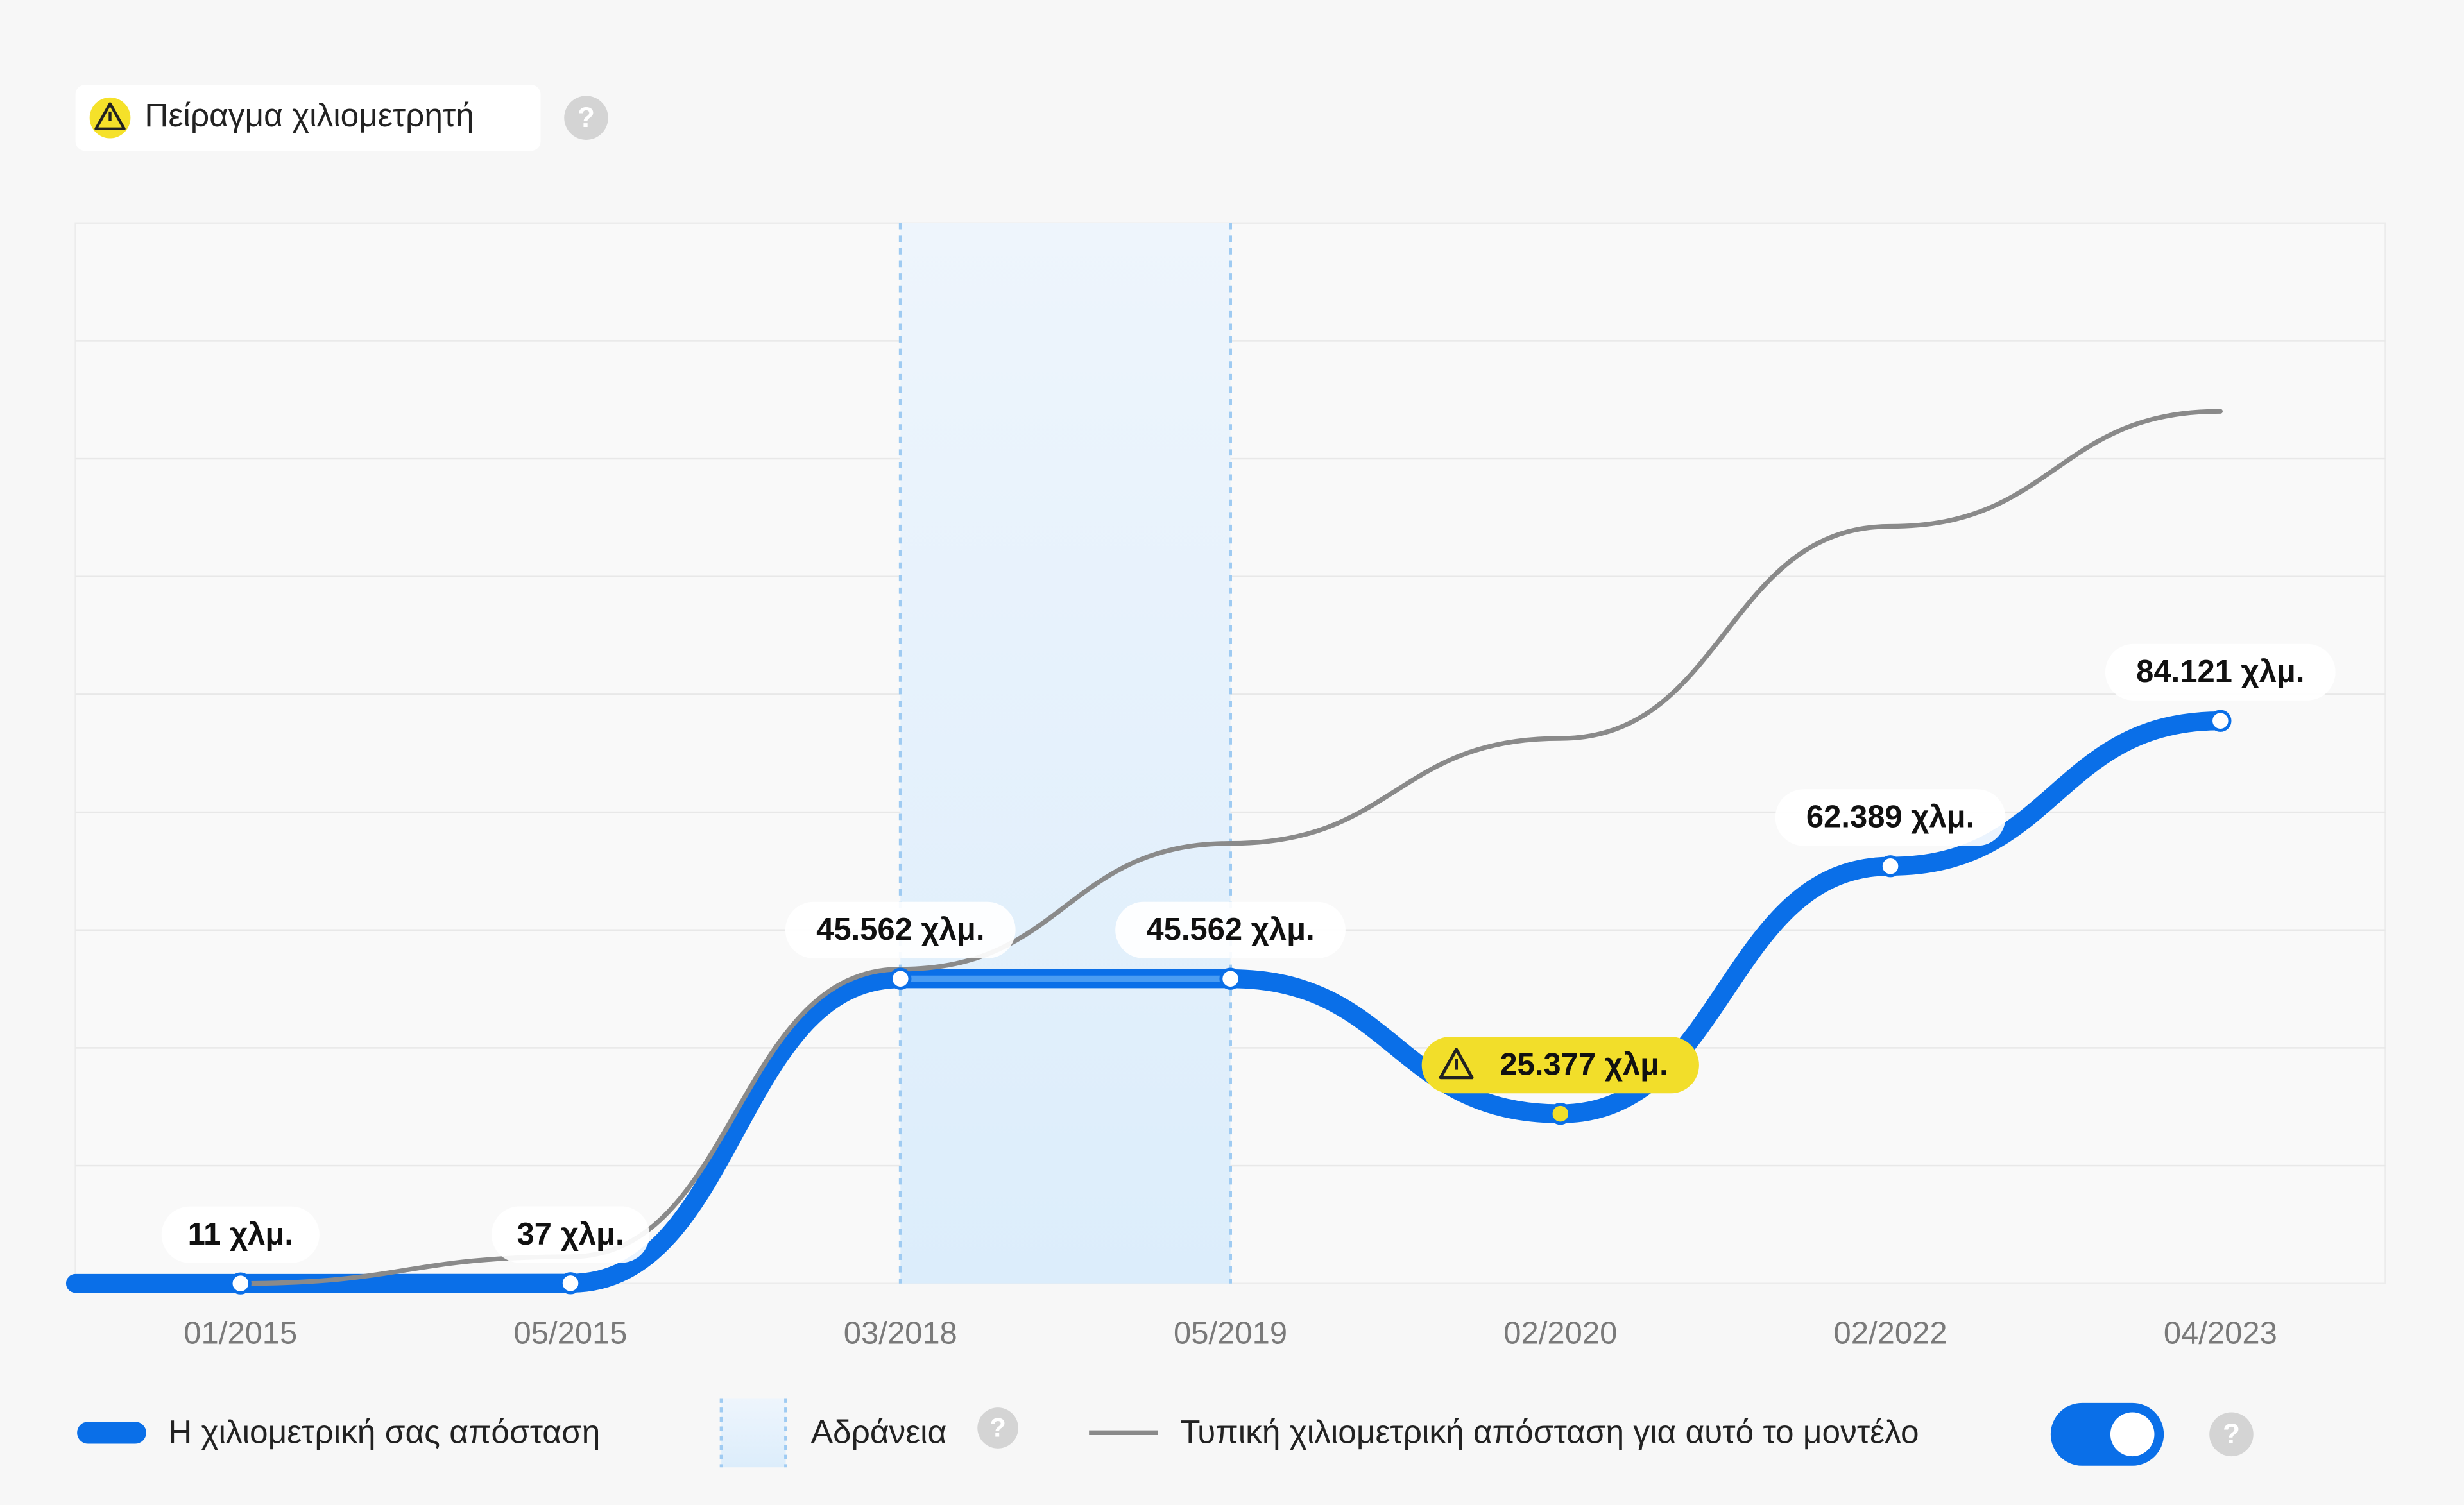  What do you see at coordinates (754, 1433) in the screenshot?
I see `legend-swatch-band` at bounding box center [754, 1433].